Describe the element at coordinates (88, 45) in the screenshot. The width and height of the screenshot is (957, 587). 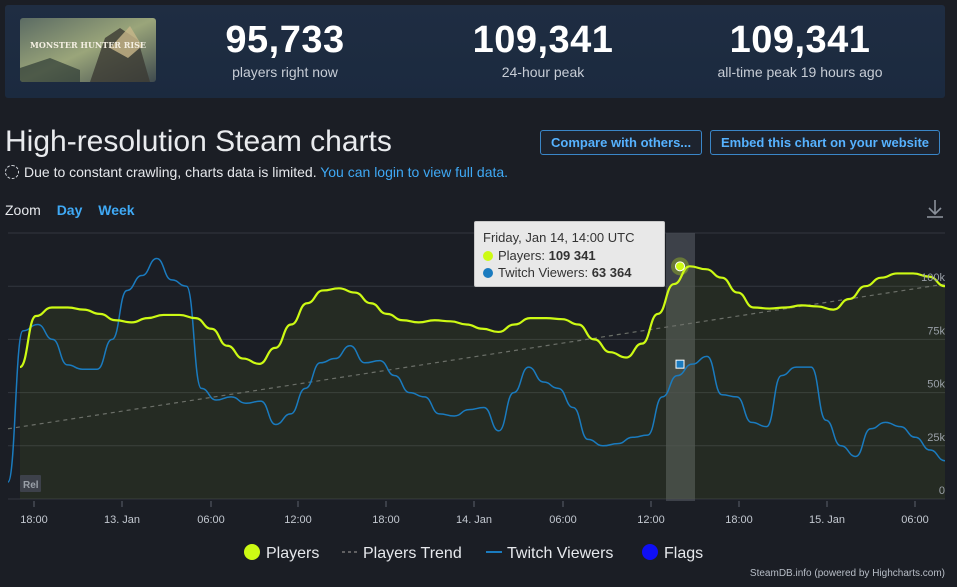
I see `thumb-title: MONSTER HUNTER RISE` at that location.